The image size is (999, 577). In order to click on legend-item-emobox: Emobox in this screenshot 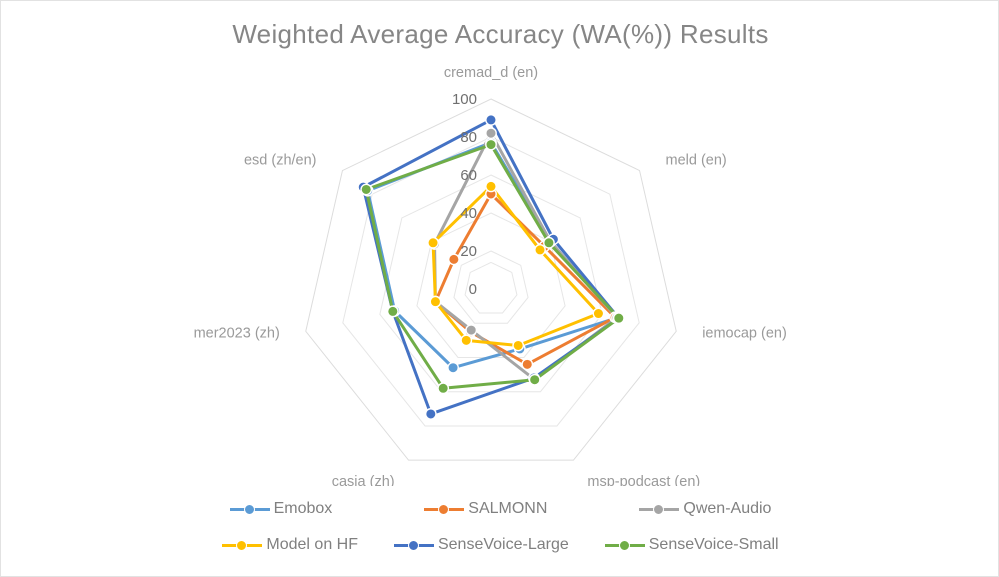, I will do `click(281, 509)`.